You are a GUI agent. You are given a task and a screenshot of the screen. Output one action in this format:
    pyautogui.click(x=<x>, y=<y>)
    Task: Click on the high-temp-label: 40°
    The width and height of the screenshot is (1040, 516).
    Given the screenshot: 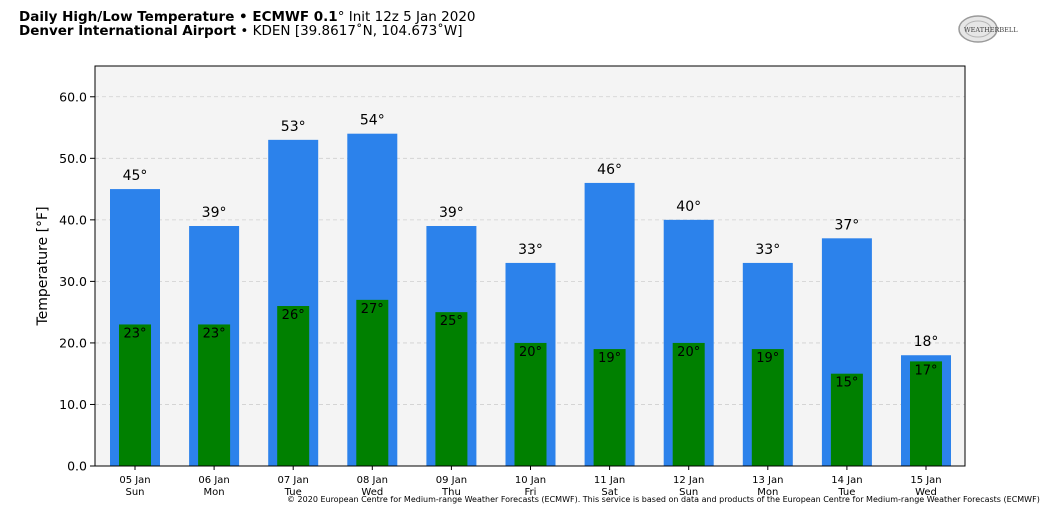 What is the action you would take?
    pyautogui.click(x=688, y=207)
    